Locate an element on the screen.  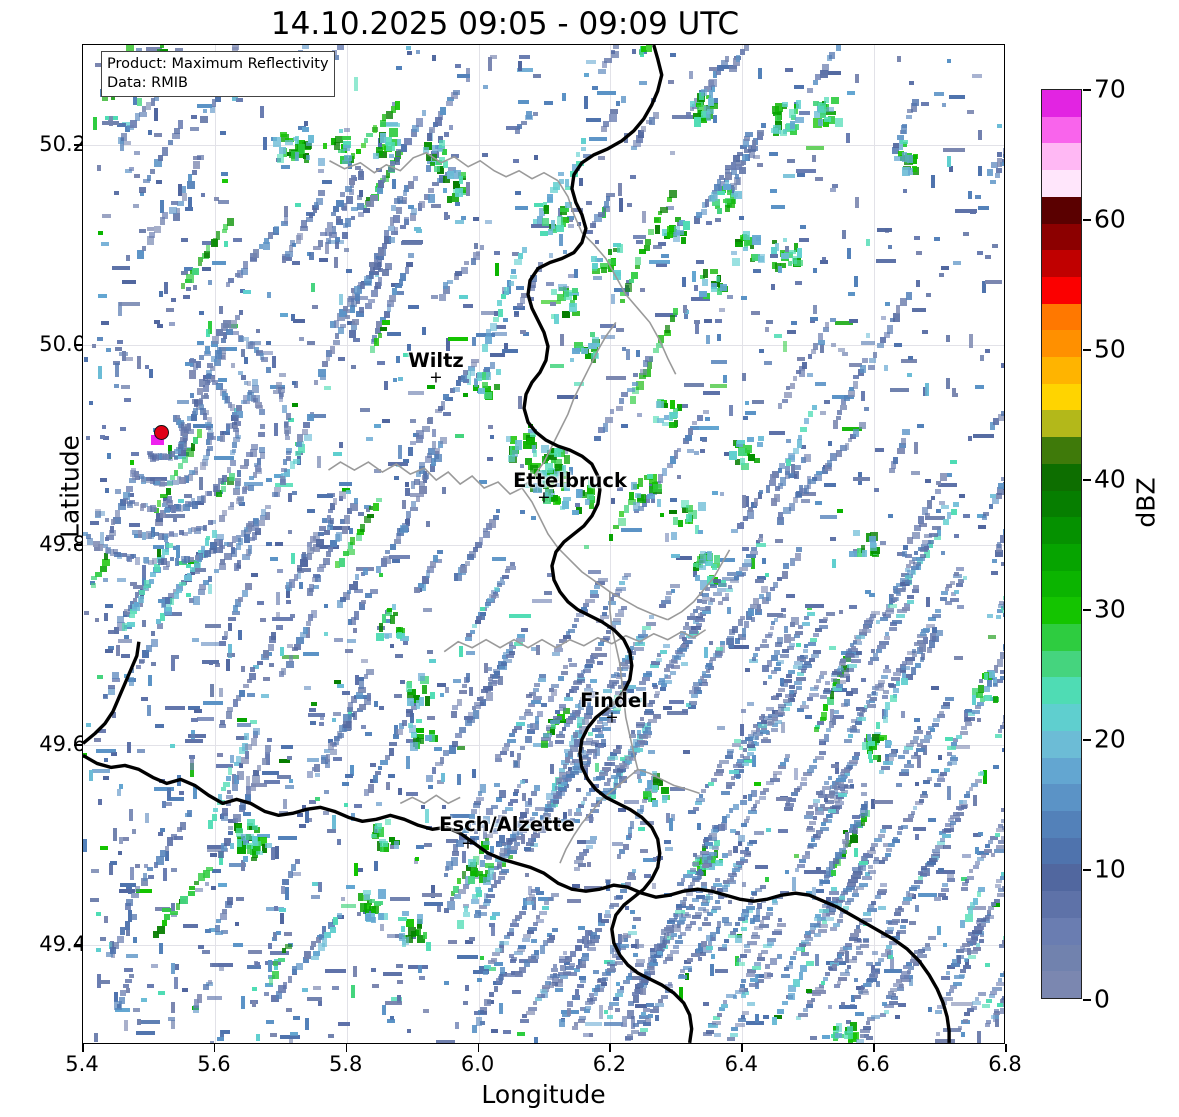
info-product-line: Product: Maximum Reflectivity is located at coordinates (218, 64).